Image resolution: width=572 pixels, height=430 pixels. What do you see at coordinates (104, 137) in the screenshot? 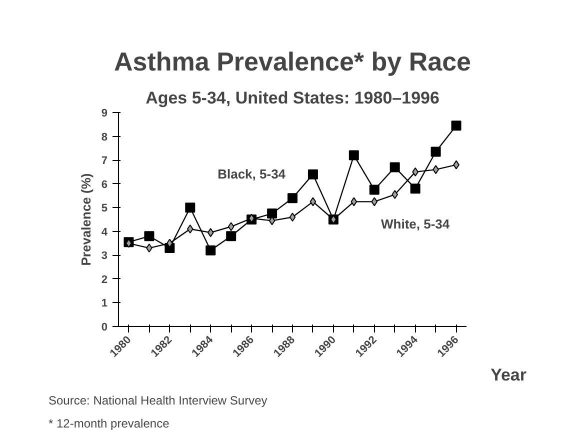
I see `y-tick-label: 8` at bounding box center [104, 137].